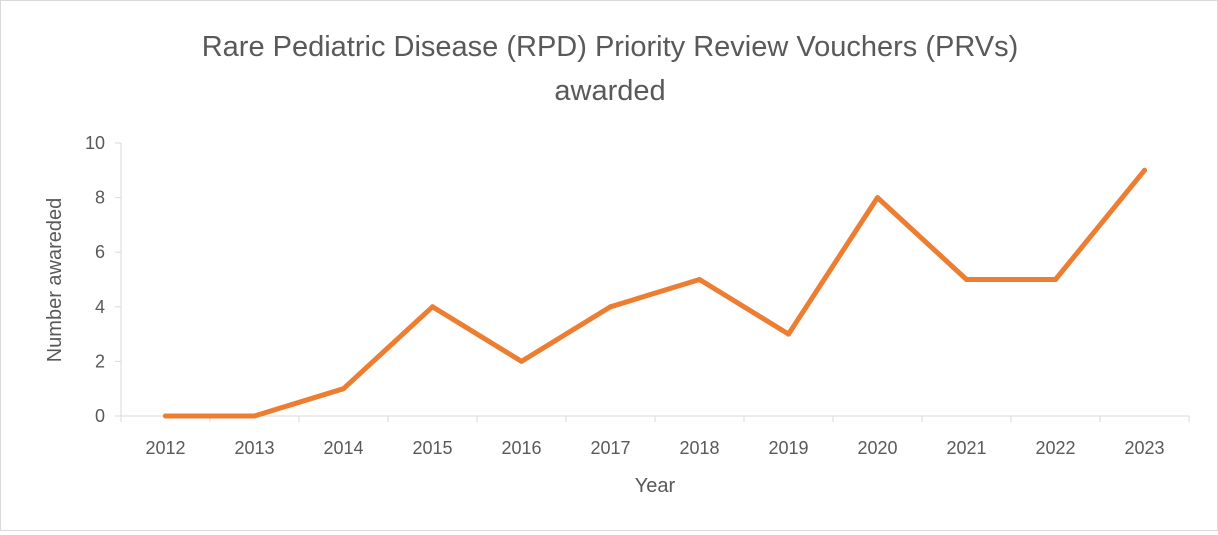  Describe the element at coordinates (521, 448) in the screenshot. I see `x-tick-label: 2016` at that location.